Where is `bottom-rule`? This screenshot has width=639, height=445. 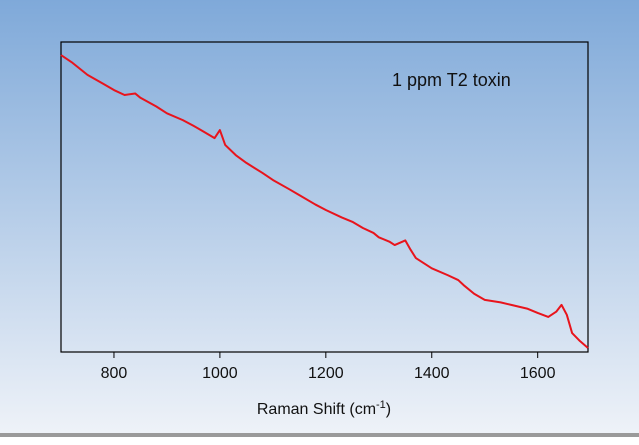 bottom-rule is located at coordinates (319, 435).